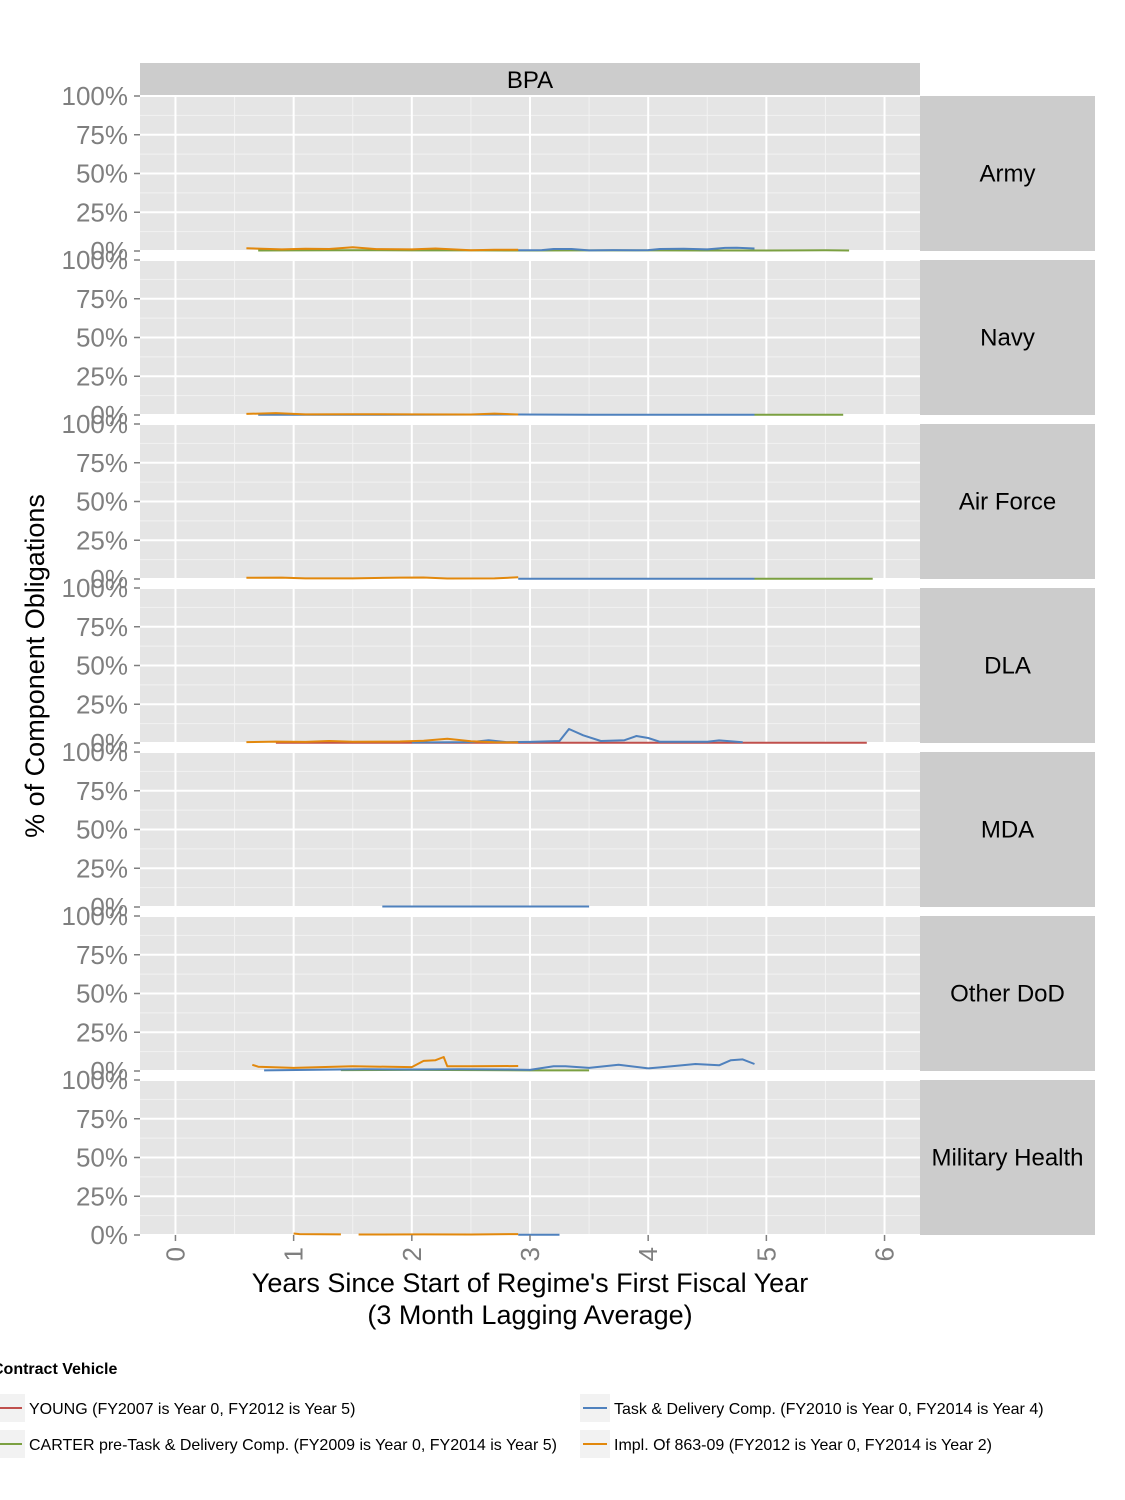 Image resolution: width=1125 pixels, height=1500 pixels. I want to click on x-tick-label: 4, so click(648, 1254).